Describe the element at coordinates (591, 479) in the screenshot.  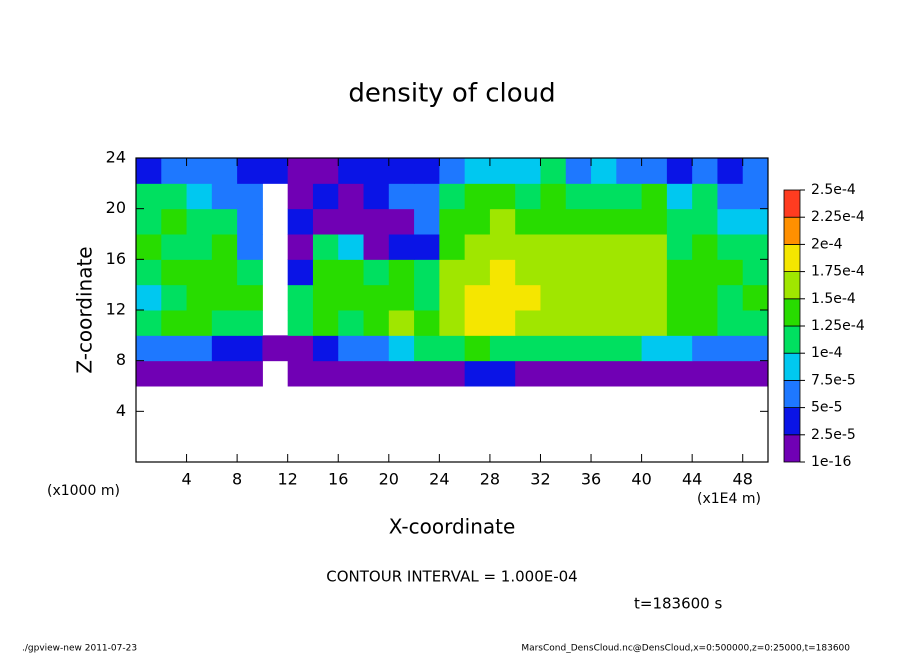
I see `x-tick-label: 36` at that location.